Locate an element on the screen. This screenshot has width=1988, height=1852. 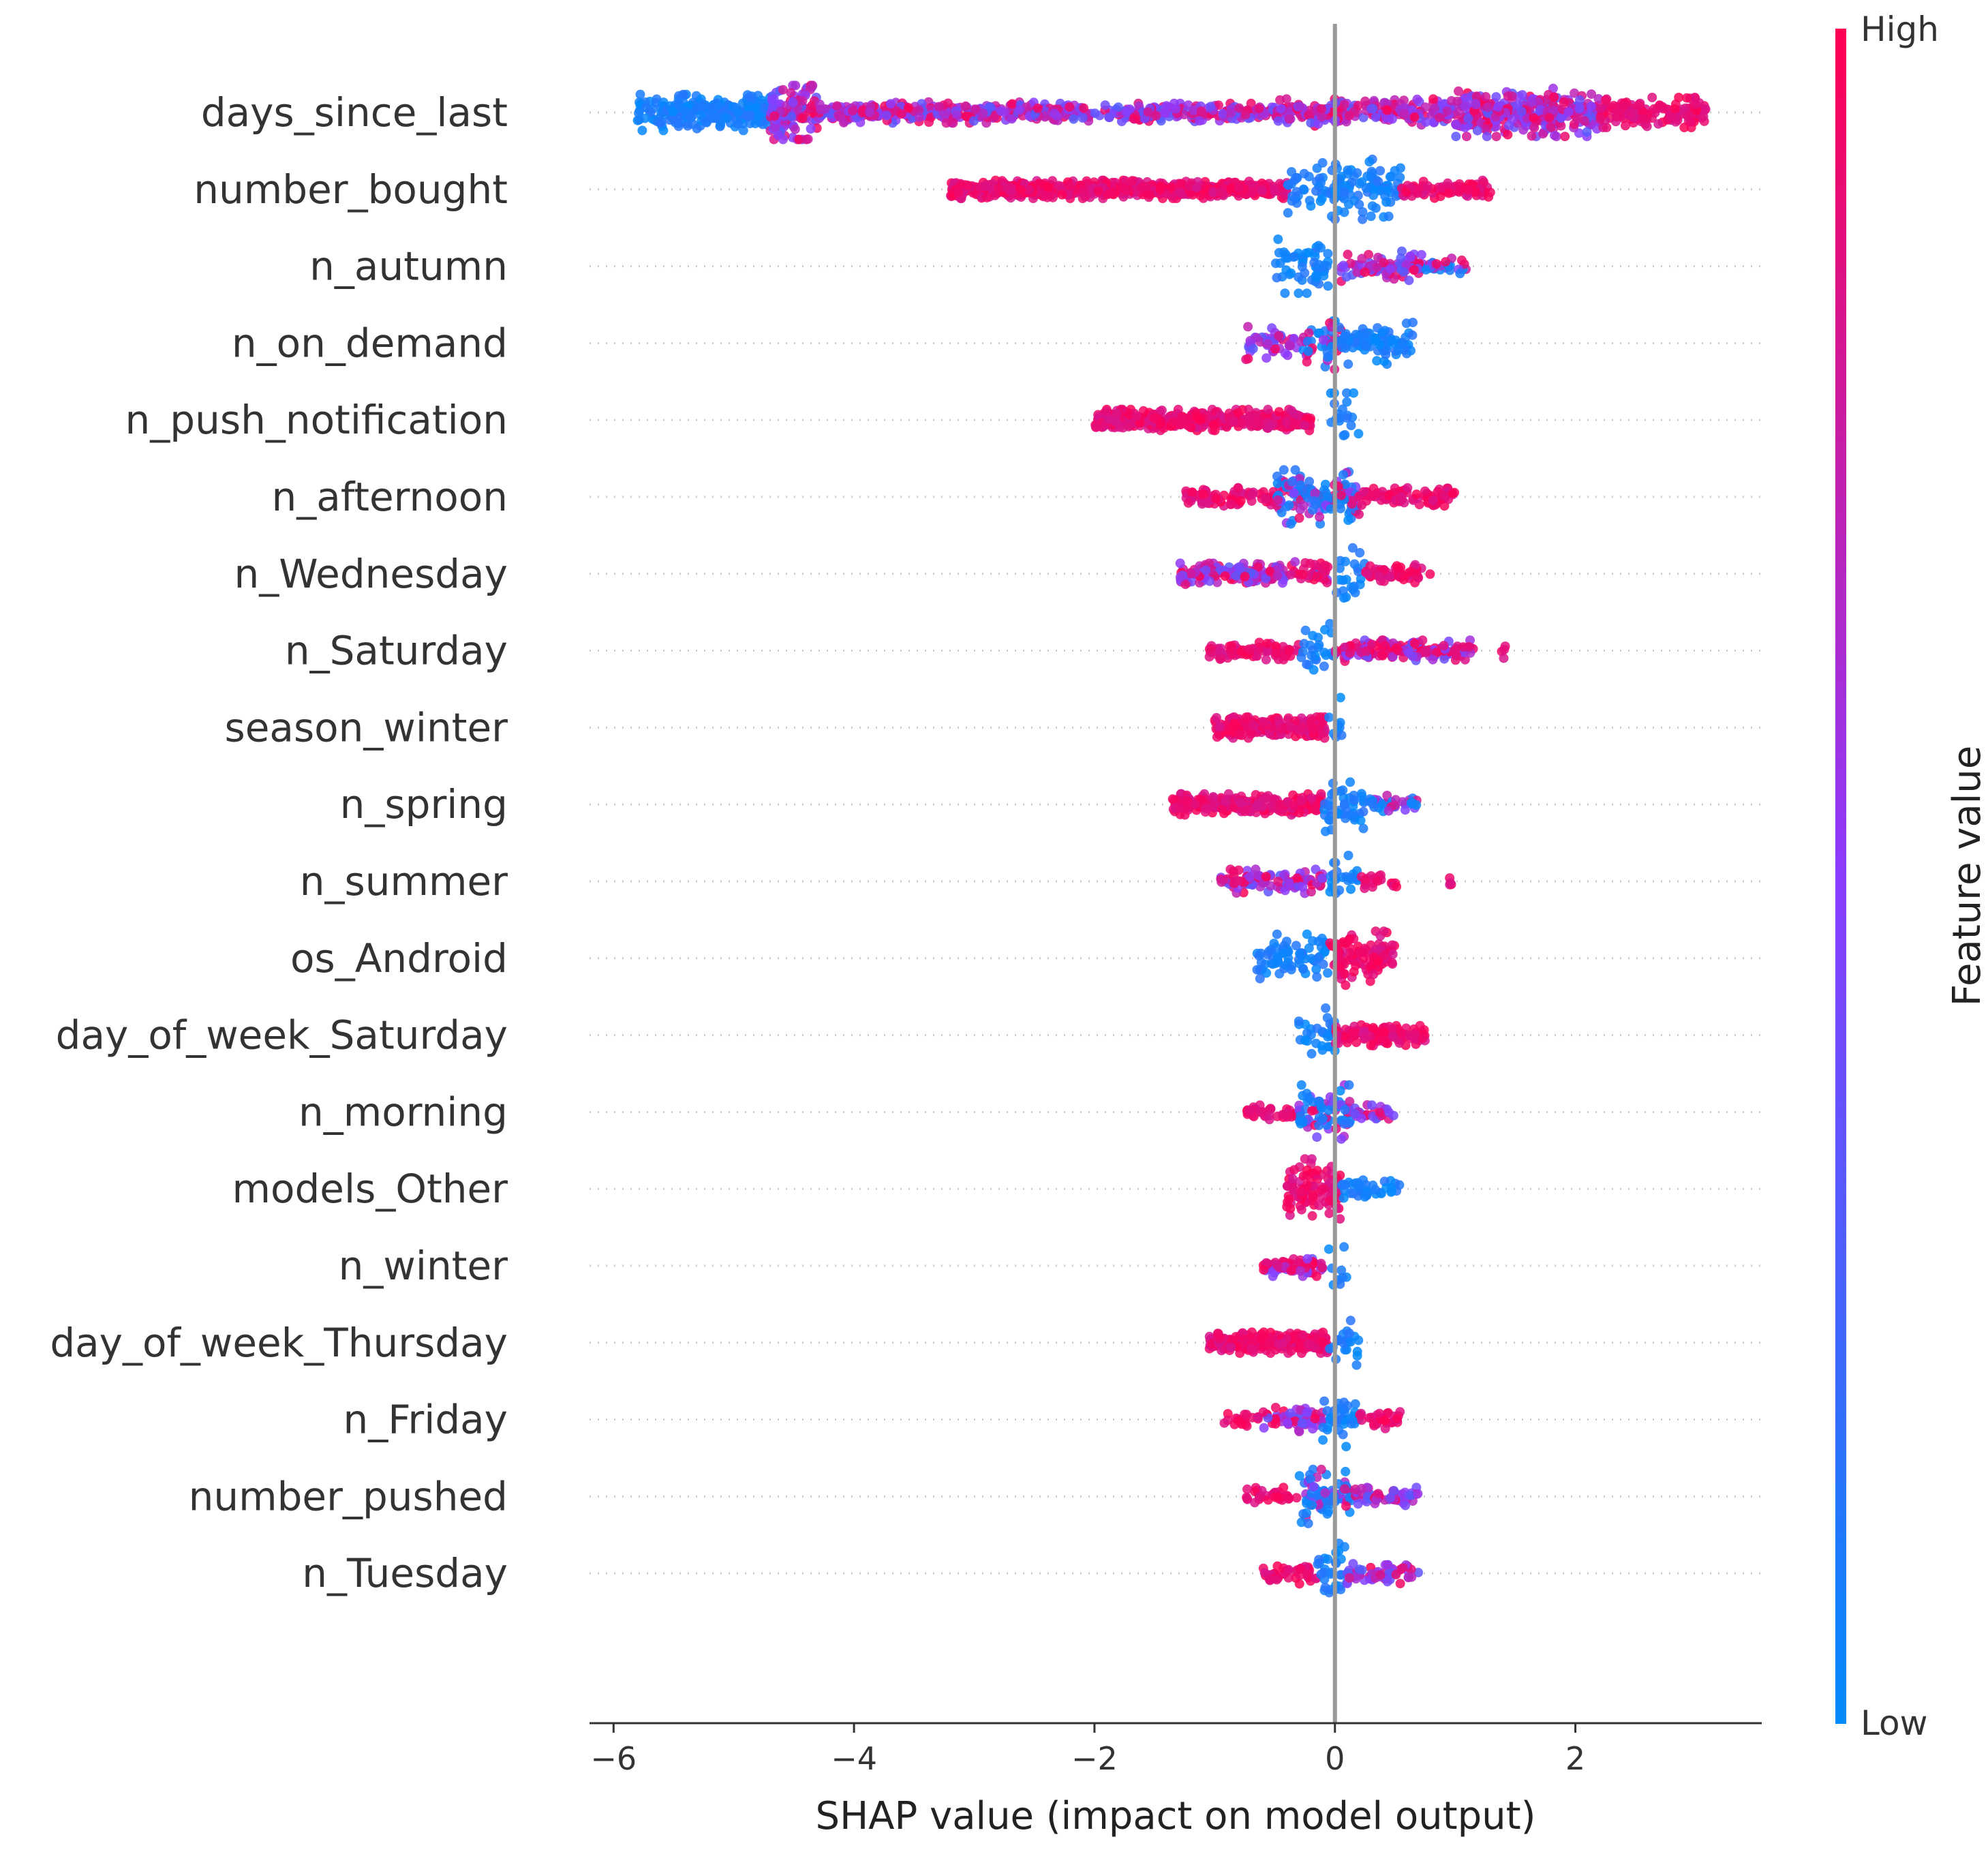
feature-label-models-other: models_Other is located at coordinates (370, 1189).